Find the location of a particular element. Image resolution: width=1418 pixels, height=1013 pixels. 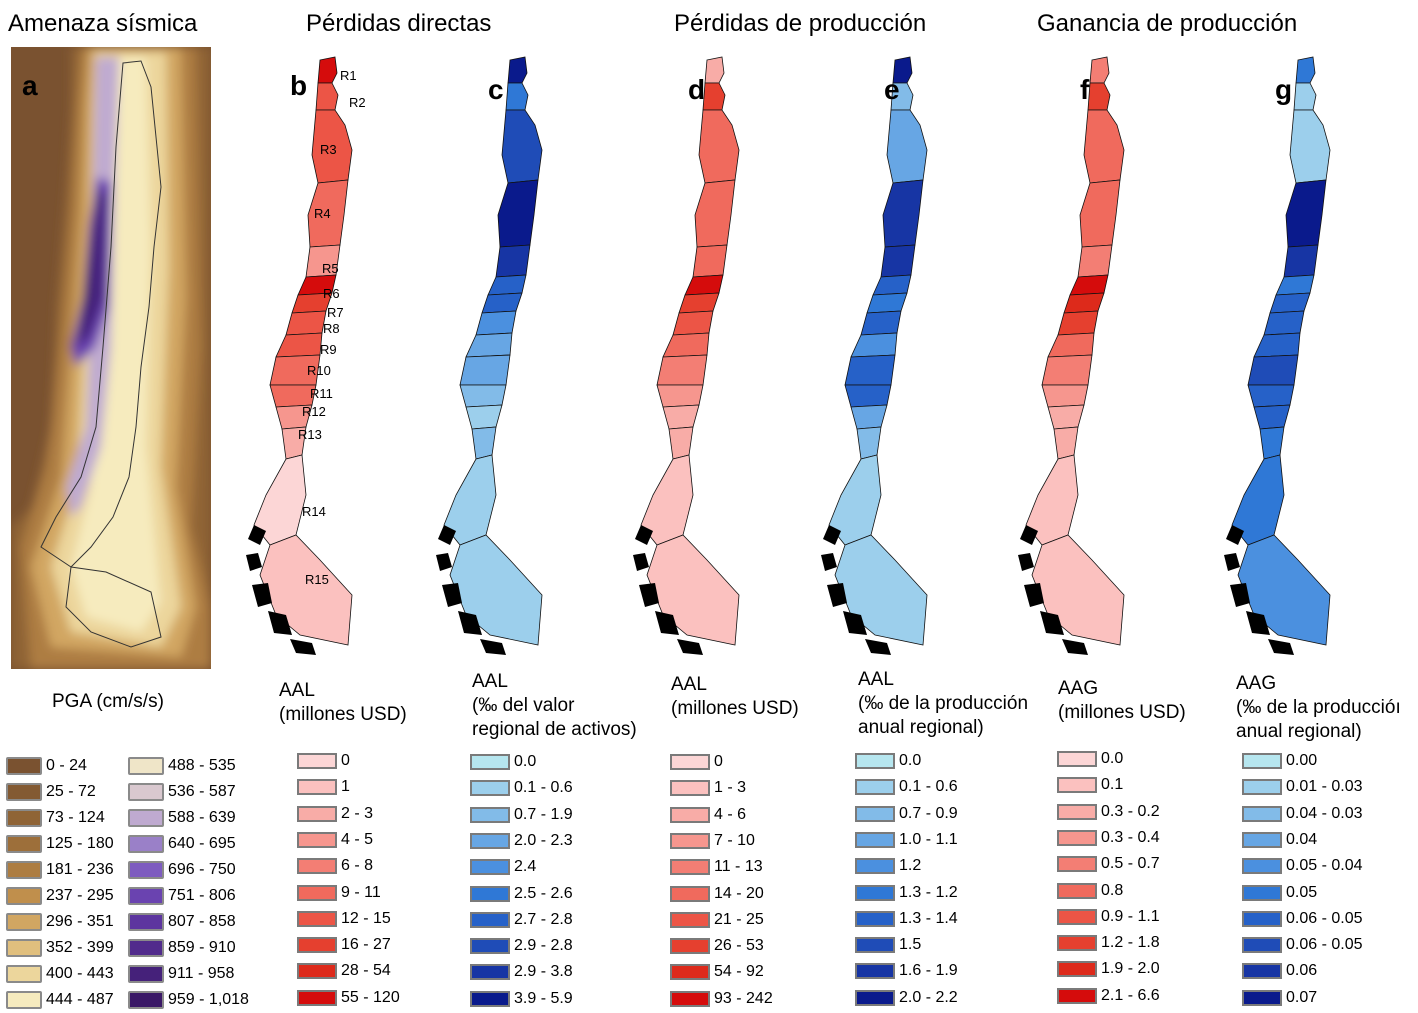

legend-item: 488 - 535 is located at coordinates (182, 766).